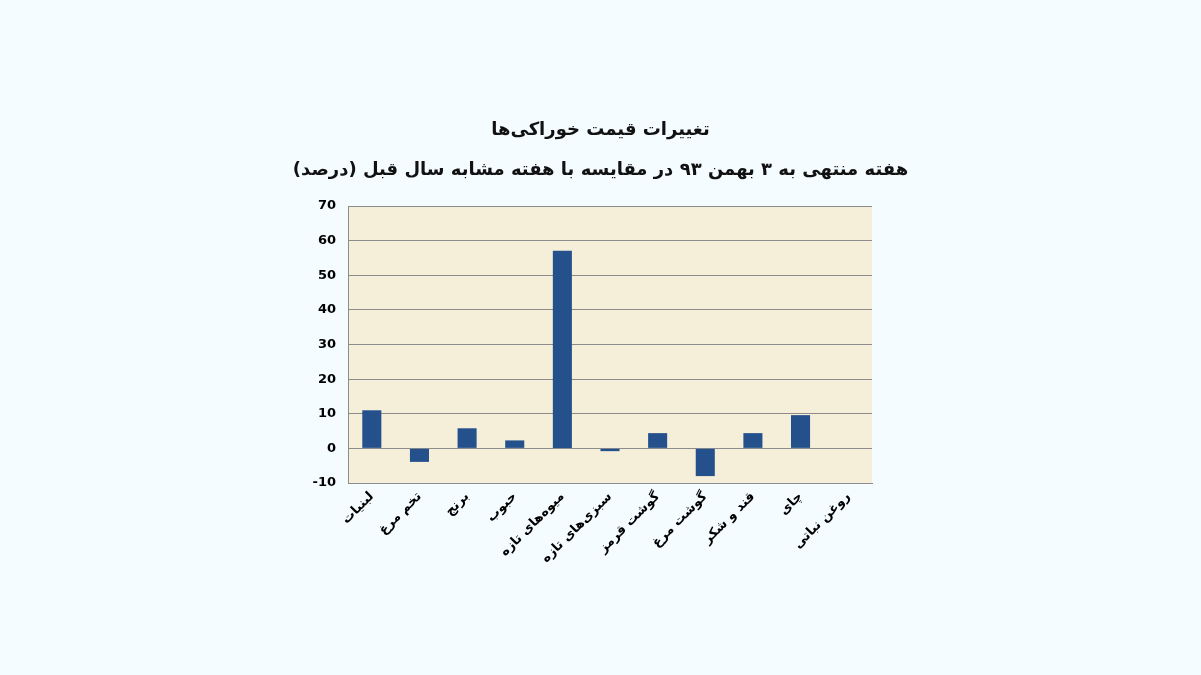 Image resolution: width=1201 pixels, height=675 pixels. I want to click on y-tick-label: -10, so click(324, 482).